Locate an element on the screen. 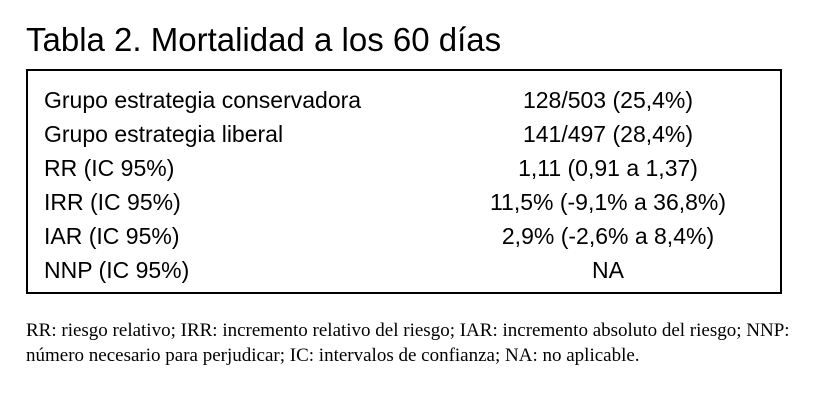  row-value: 11,5% (-9,1% a 36,8%) is located at coordinates (608, 202).